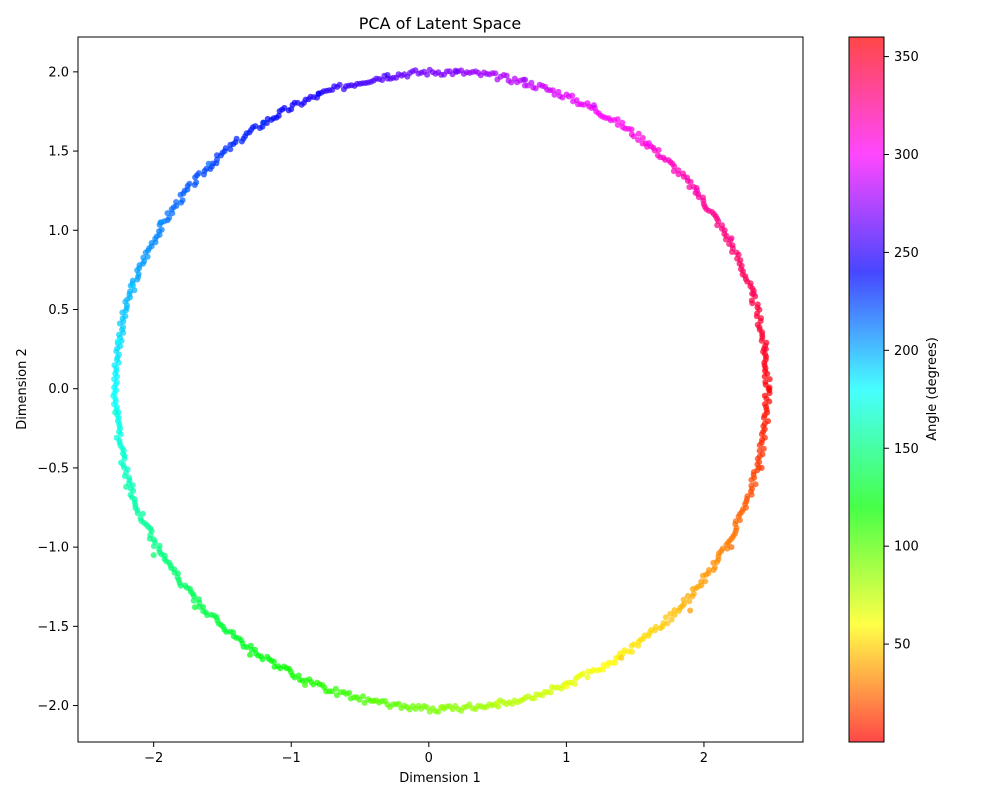 This screenshot has height=800, width=1000. What do you see at coordinates (53, 627) in the screenshot?
I see `y-tick-label: −1.5` at bounding box center [53, 627].